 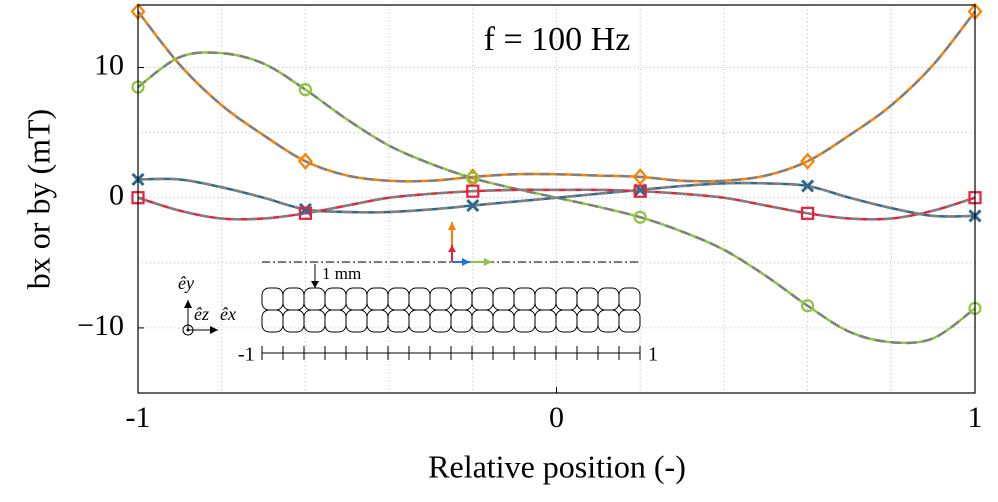 I want to click on x-tick-label: 0, so click(x=556, y=417).